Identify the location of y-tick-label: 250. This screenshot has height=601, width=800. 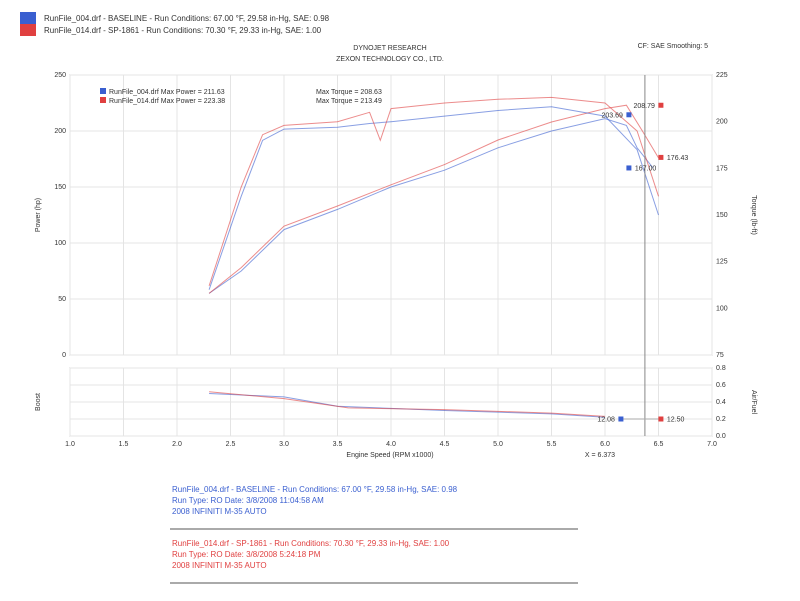
(60, 75).